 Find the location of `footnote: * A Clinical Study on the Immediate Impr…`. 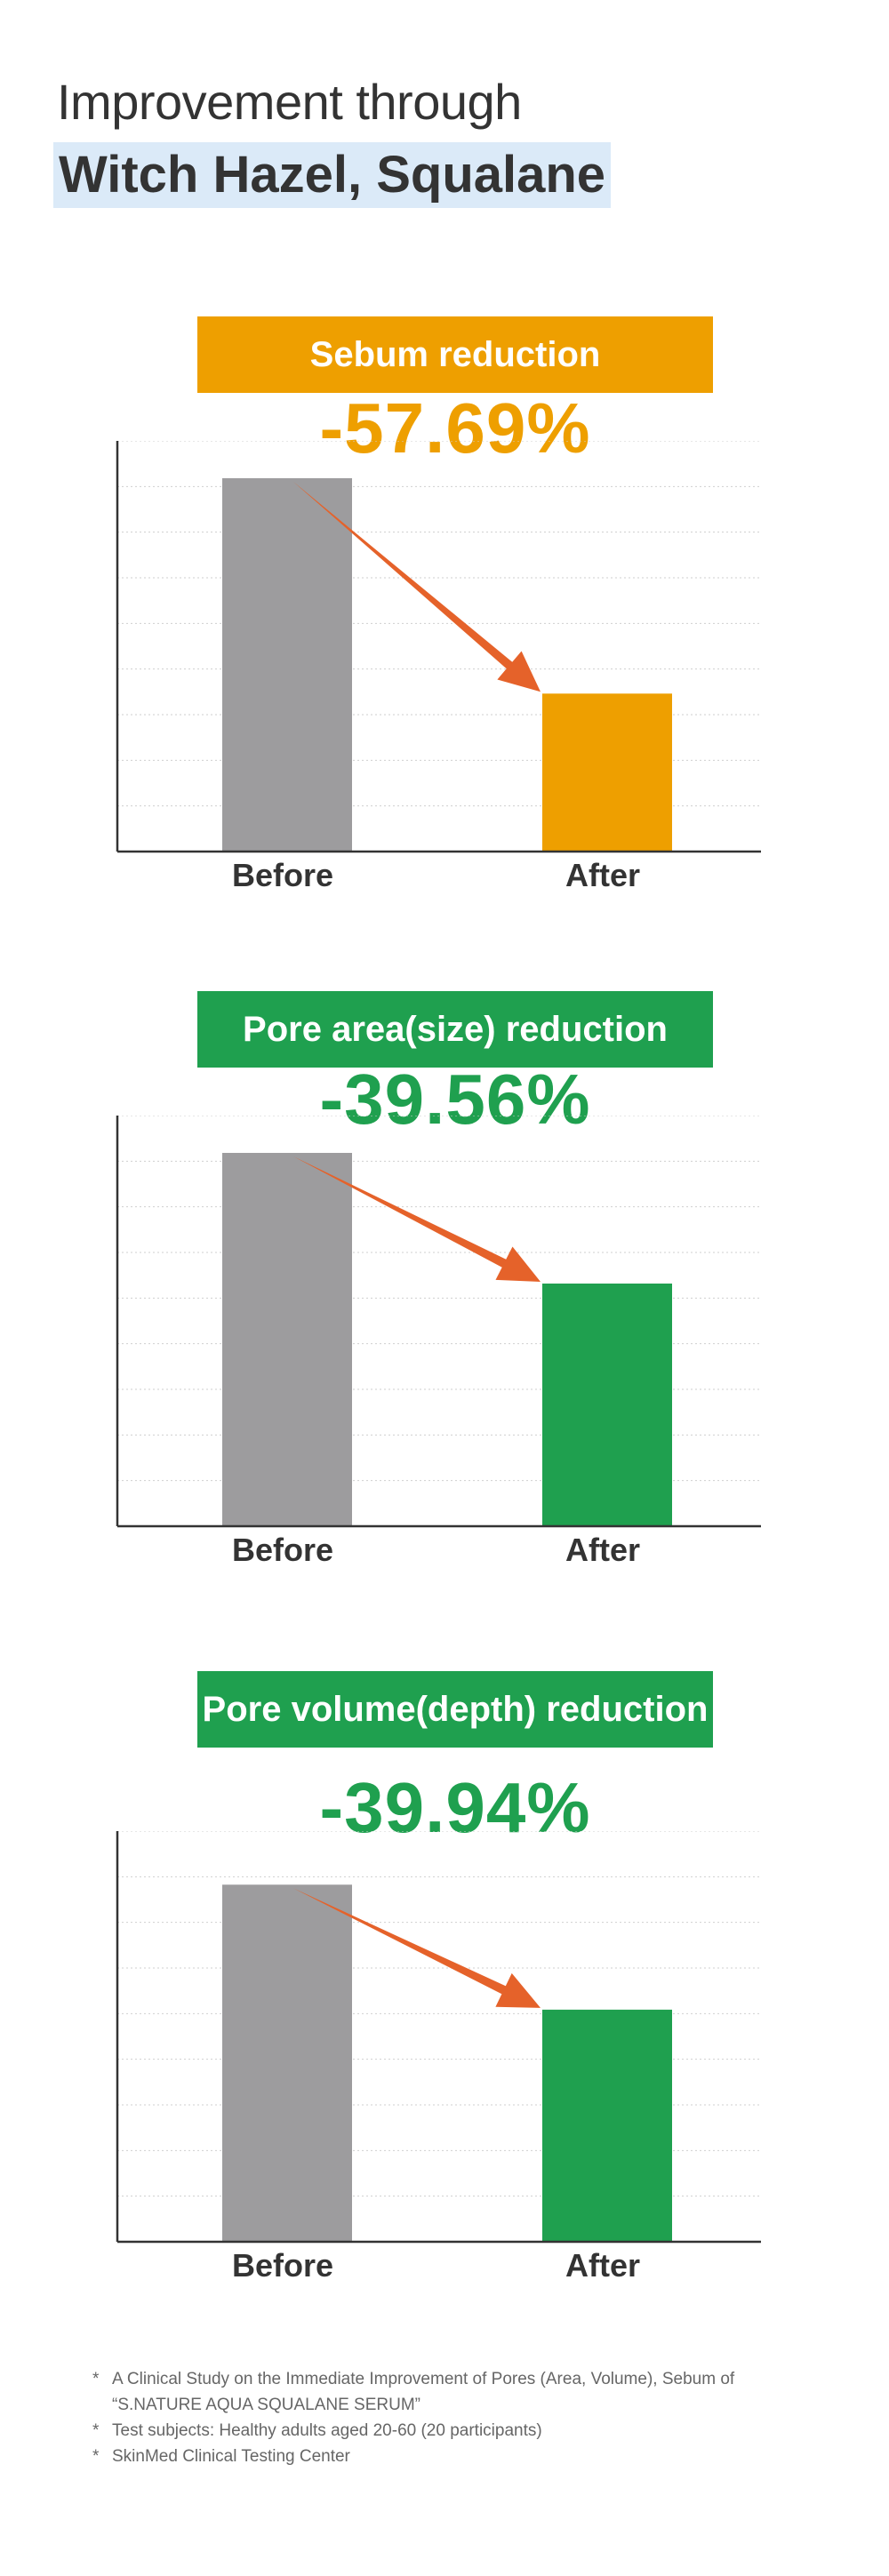

footnote: * A Clinical Study on the Immediate Impr… is located at coordinates (456, 2392).